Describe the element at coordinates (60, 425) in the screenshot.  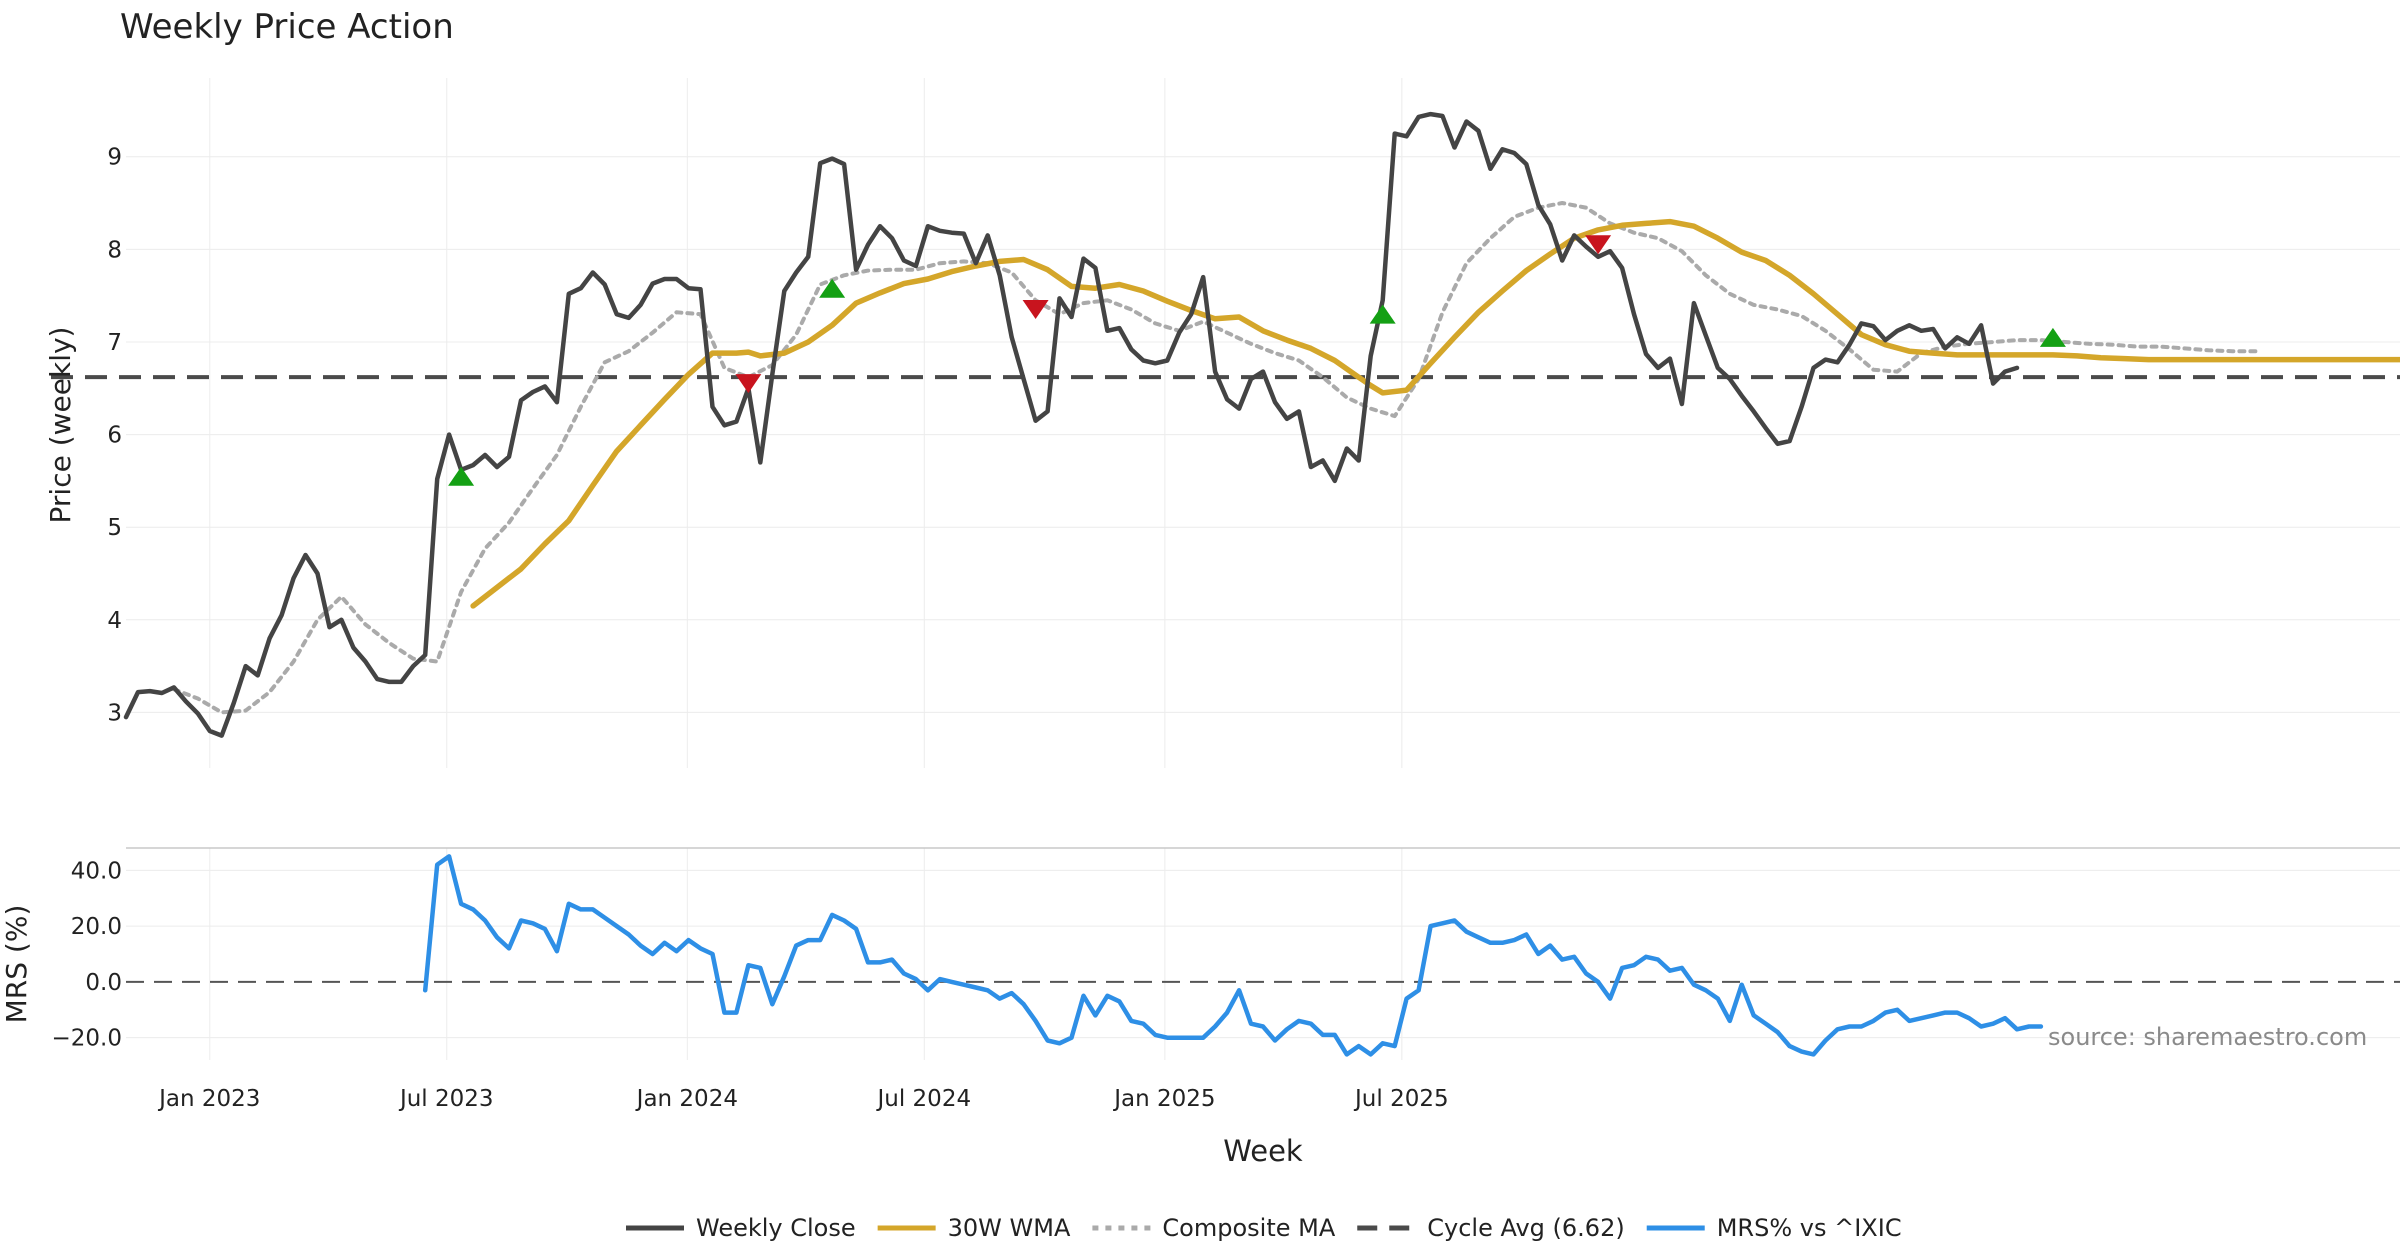
I see `price-axis-label: Price (weekly)` at that location.